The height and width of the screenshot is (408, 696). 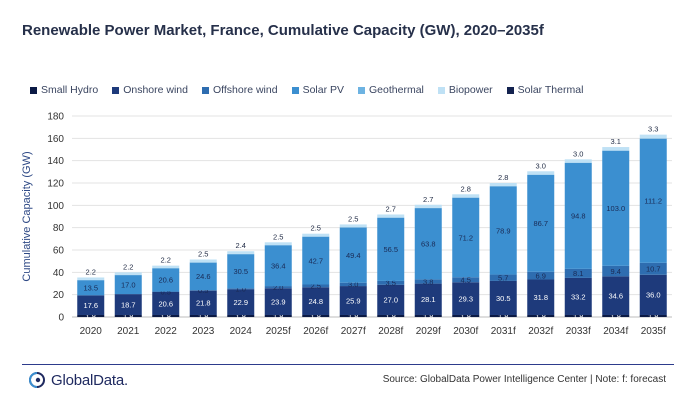 I want to click on y-tick-label: 0, so click(x=61, y=318).